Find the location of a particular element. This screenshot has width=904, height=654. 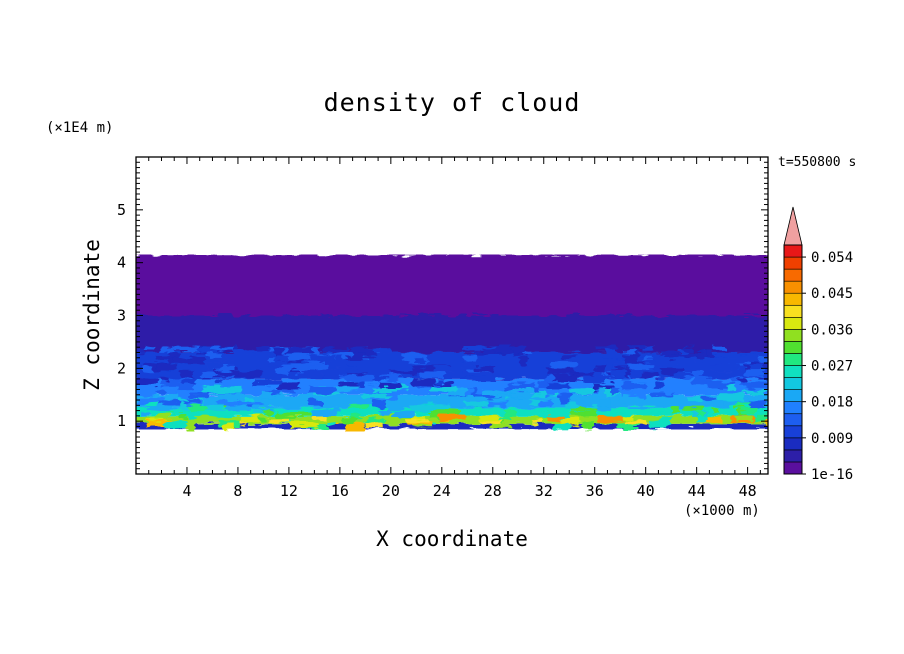

x-axis-multiplier: (×1000 m) is located at coordinates (722, 511).